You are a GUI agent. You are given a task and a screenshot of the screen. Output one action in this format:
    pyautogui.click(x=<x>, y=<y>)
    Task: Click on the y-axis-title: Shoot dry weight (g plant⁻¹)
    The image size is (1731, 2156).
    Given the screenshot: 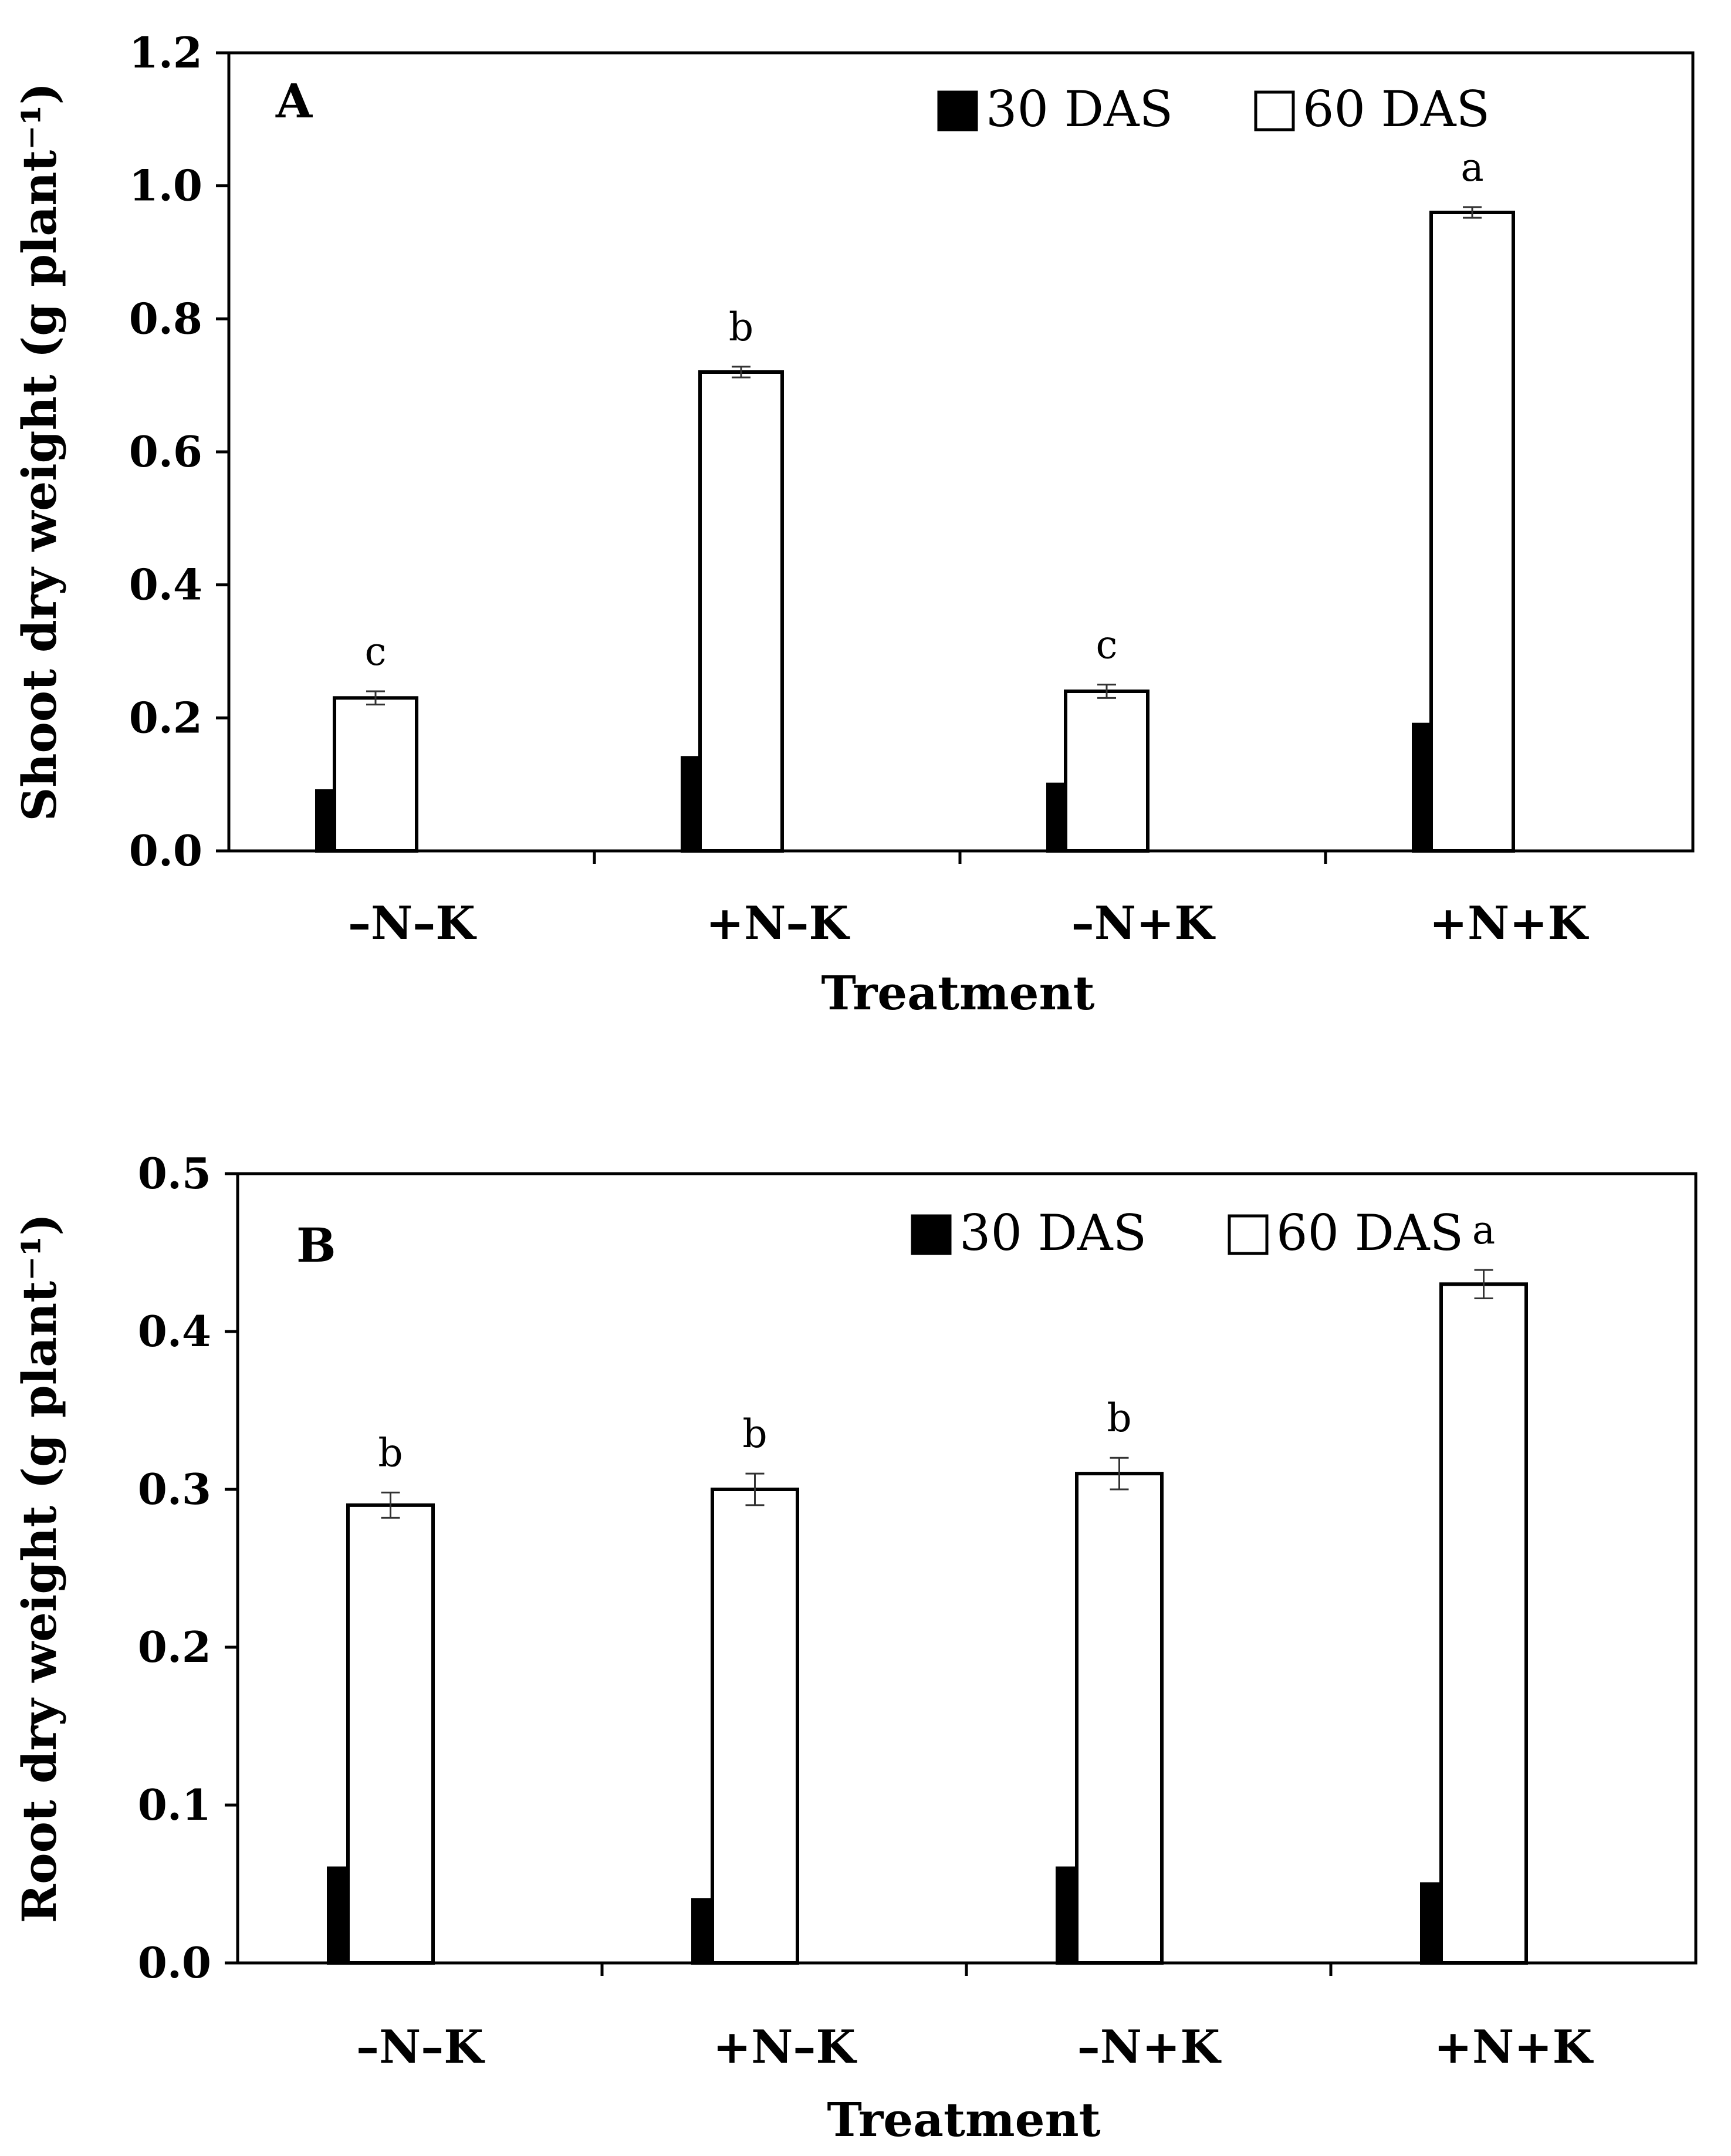 What is the action you would take?
    pyautogui.click(x=39, y=452)
    